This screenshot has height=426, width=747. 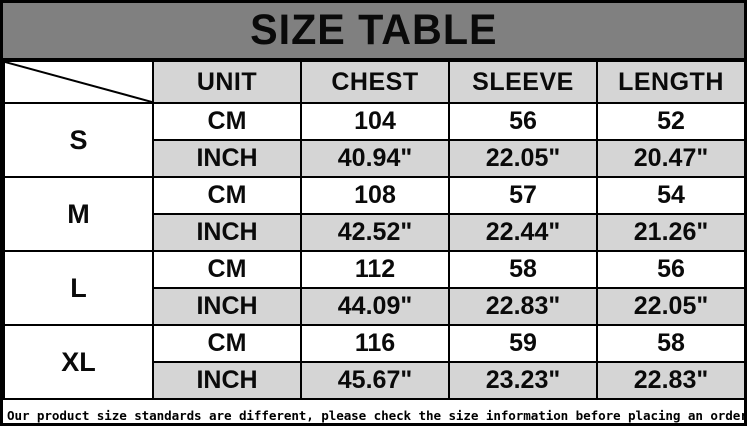 I want to click on cell-m-cm-sleeve: 57, so click(x=523, y=195).